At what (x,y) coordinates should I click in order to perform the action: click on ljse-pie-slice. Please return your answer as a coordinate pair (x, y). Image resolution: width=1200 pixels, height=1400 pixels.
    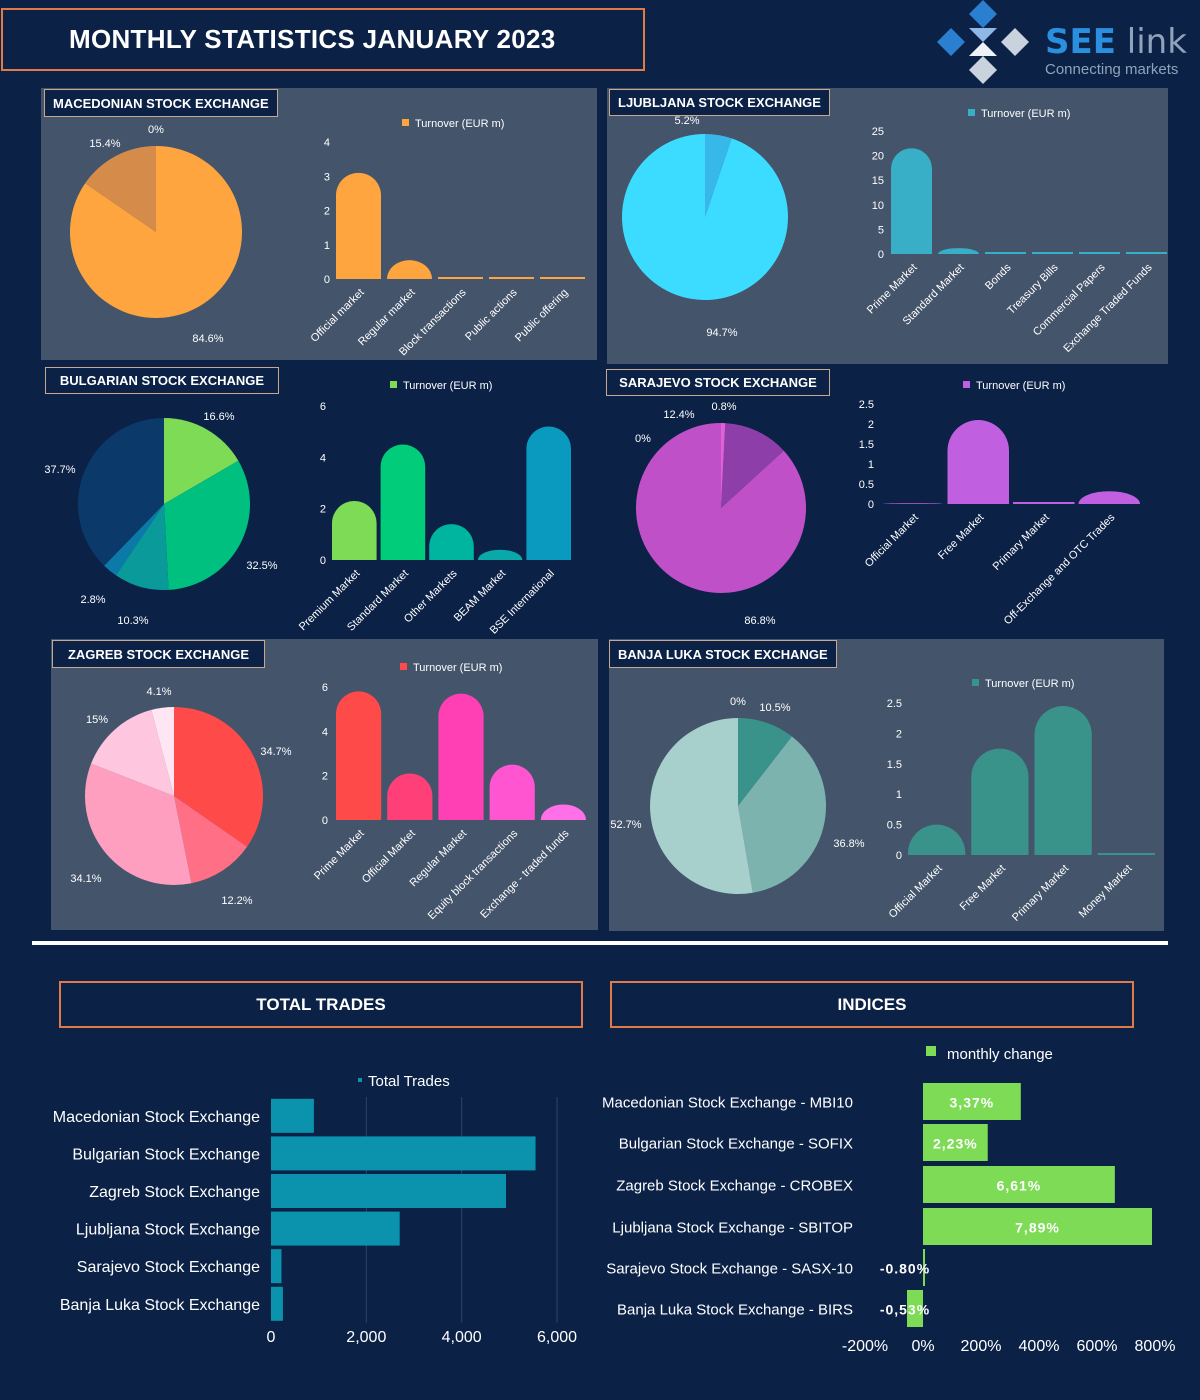
    Looking at the image, I should click on (718, 175).